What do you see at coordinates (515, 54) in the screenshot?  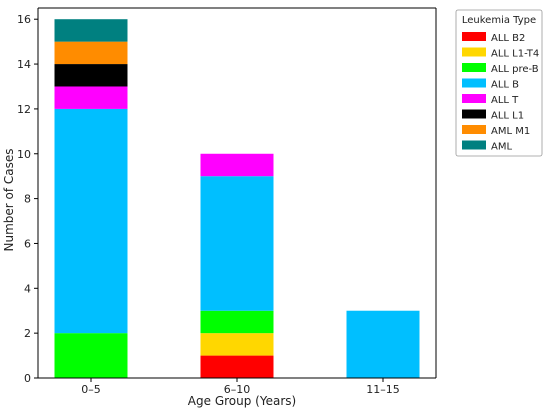 I see `legend-label: ALL L1-T4` at bounding box center [515, 54].